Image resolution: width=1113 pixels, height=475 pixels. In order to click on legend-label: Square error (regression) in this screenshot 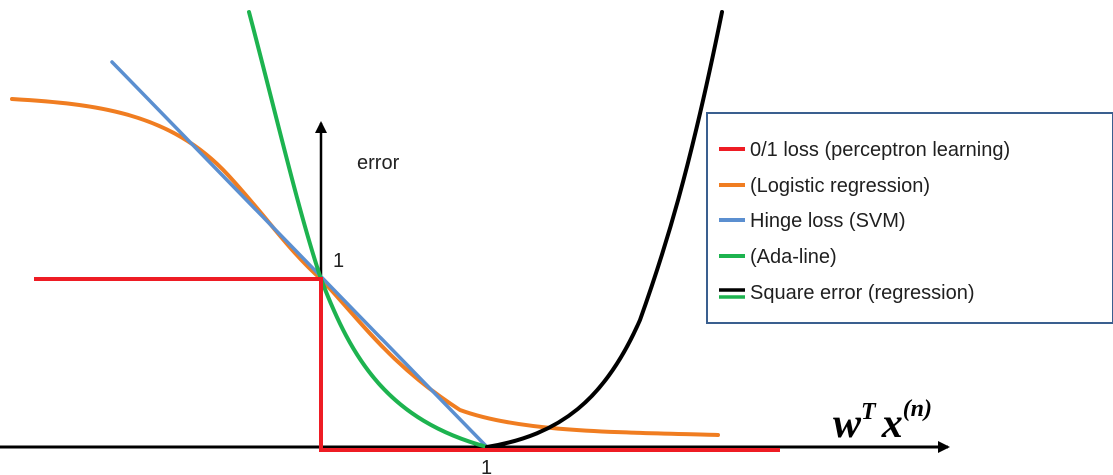, I will do `click(862, 293)`.